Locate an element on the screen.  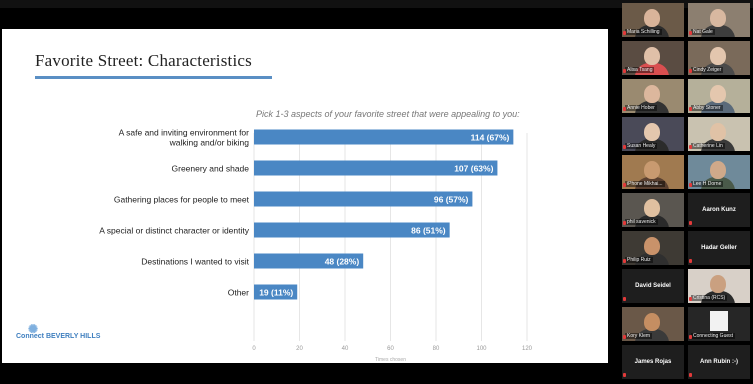
participant-tile: Philip Ruiz is located at coordinates (653, 248).